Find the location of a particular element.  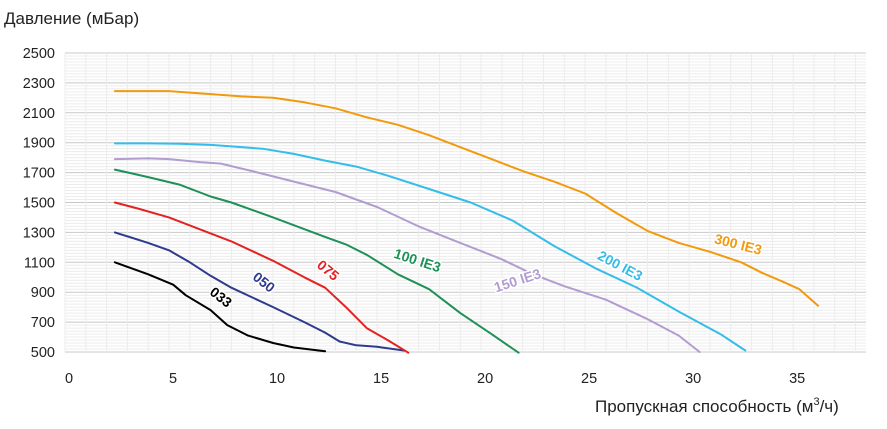

y-tick-label: 900 is located at coordinates (43, 293).